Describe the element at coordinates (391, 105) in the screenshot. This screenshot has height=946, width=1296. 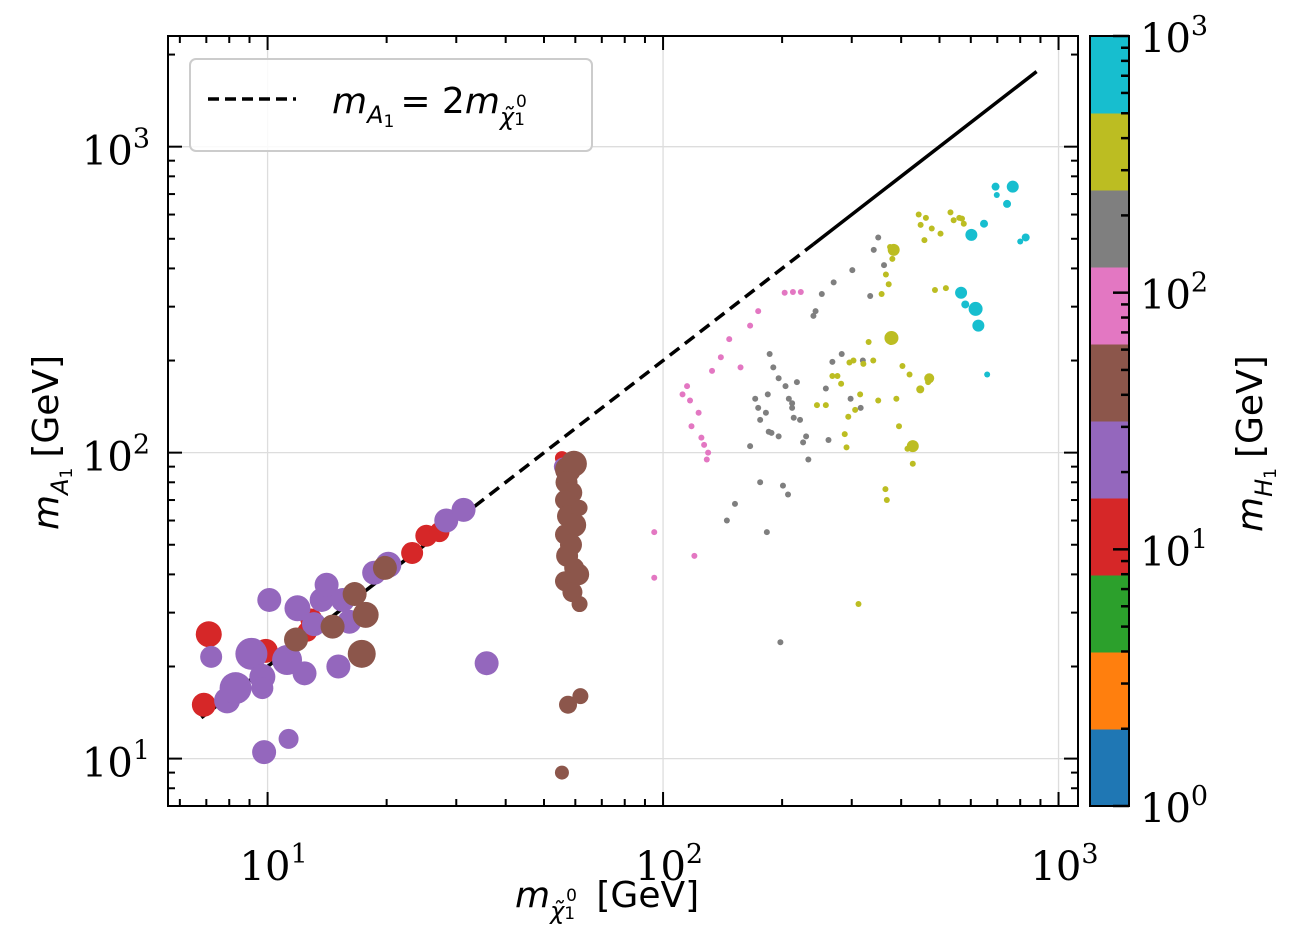
I see `legend: mA1 = 2mχ̃10` at that location.